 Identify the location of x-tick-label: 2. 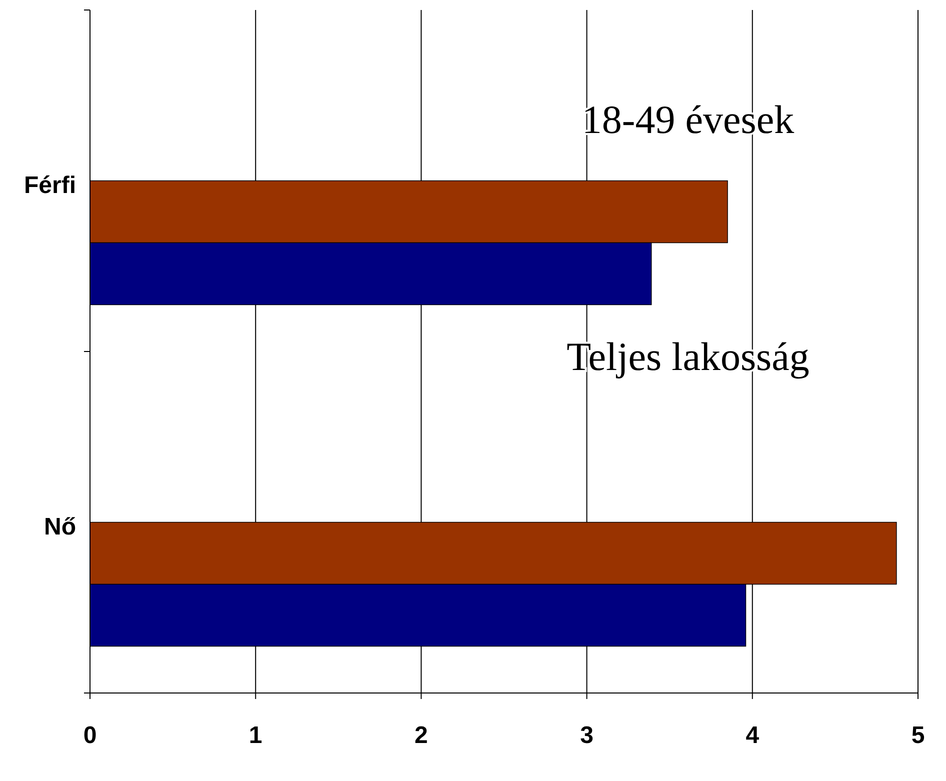
(421, 735).